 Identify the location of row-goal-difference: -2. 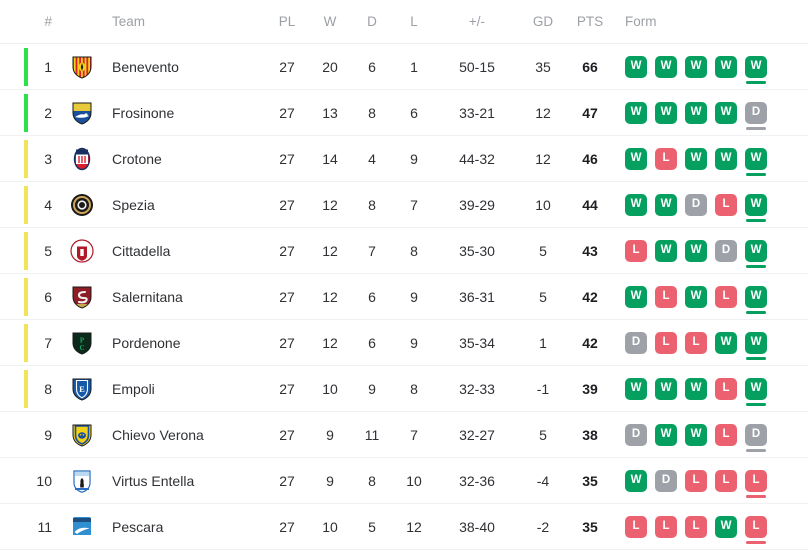
(543, 526).